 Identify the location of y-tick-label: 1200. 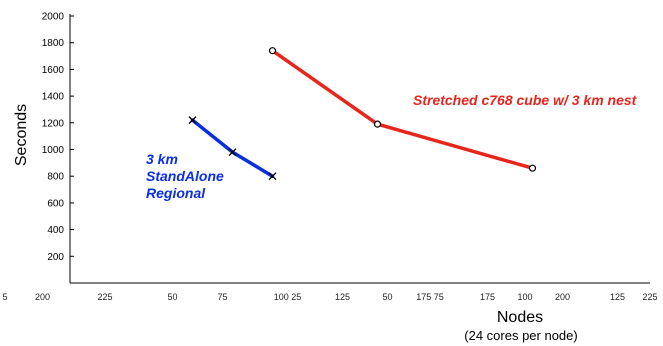
(53, 123).